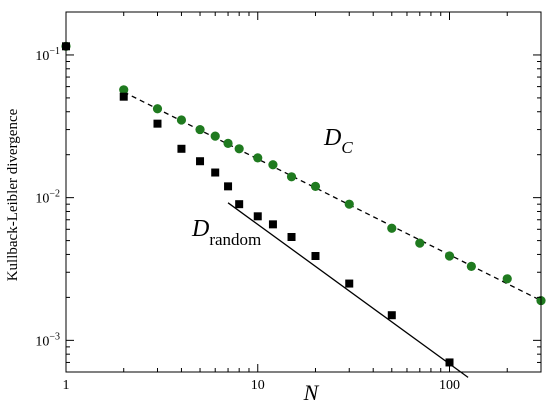  What do you see at coordinates (347, 147) in the screenshot?
I see `annotation-dc-sub: C` at bounding box center [347, 147].